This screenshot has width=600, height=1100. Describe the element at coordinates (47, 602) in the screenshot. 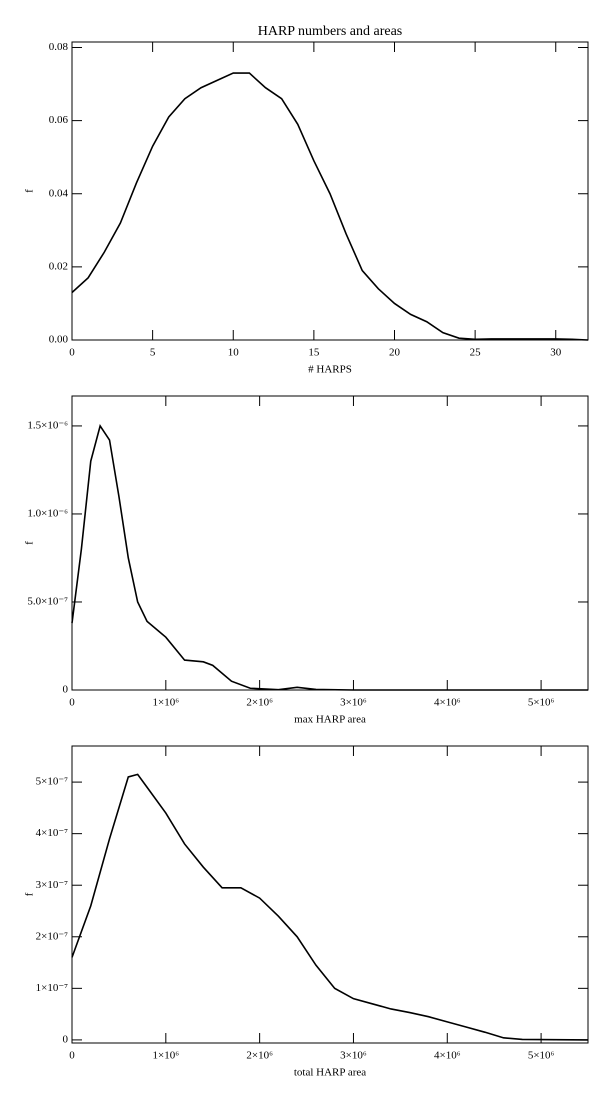

I see `y-tick-label: 5.0×10⁻⁷` at that location.